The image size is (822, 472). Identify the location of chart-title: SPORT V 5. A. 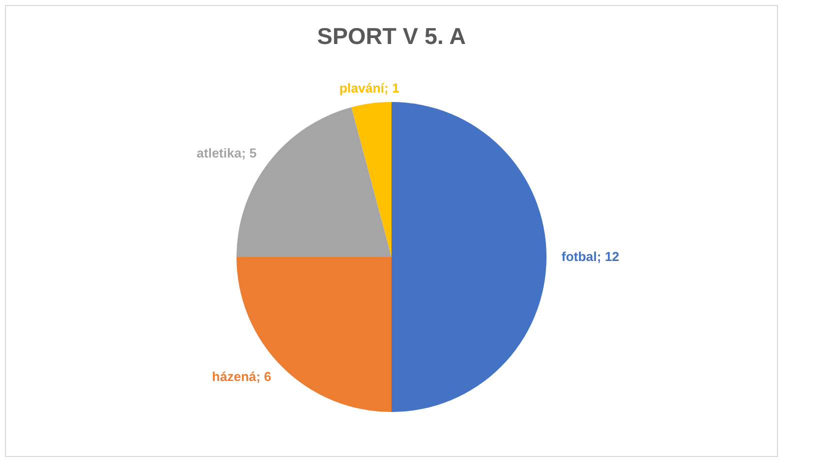
(391, 36).